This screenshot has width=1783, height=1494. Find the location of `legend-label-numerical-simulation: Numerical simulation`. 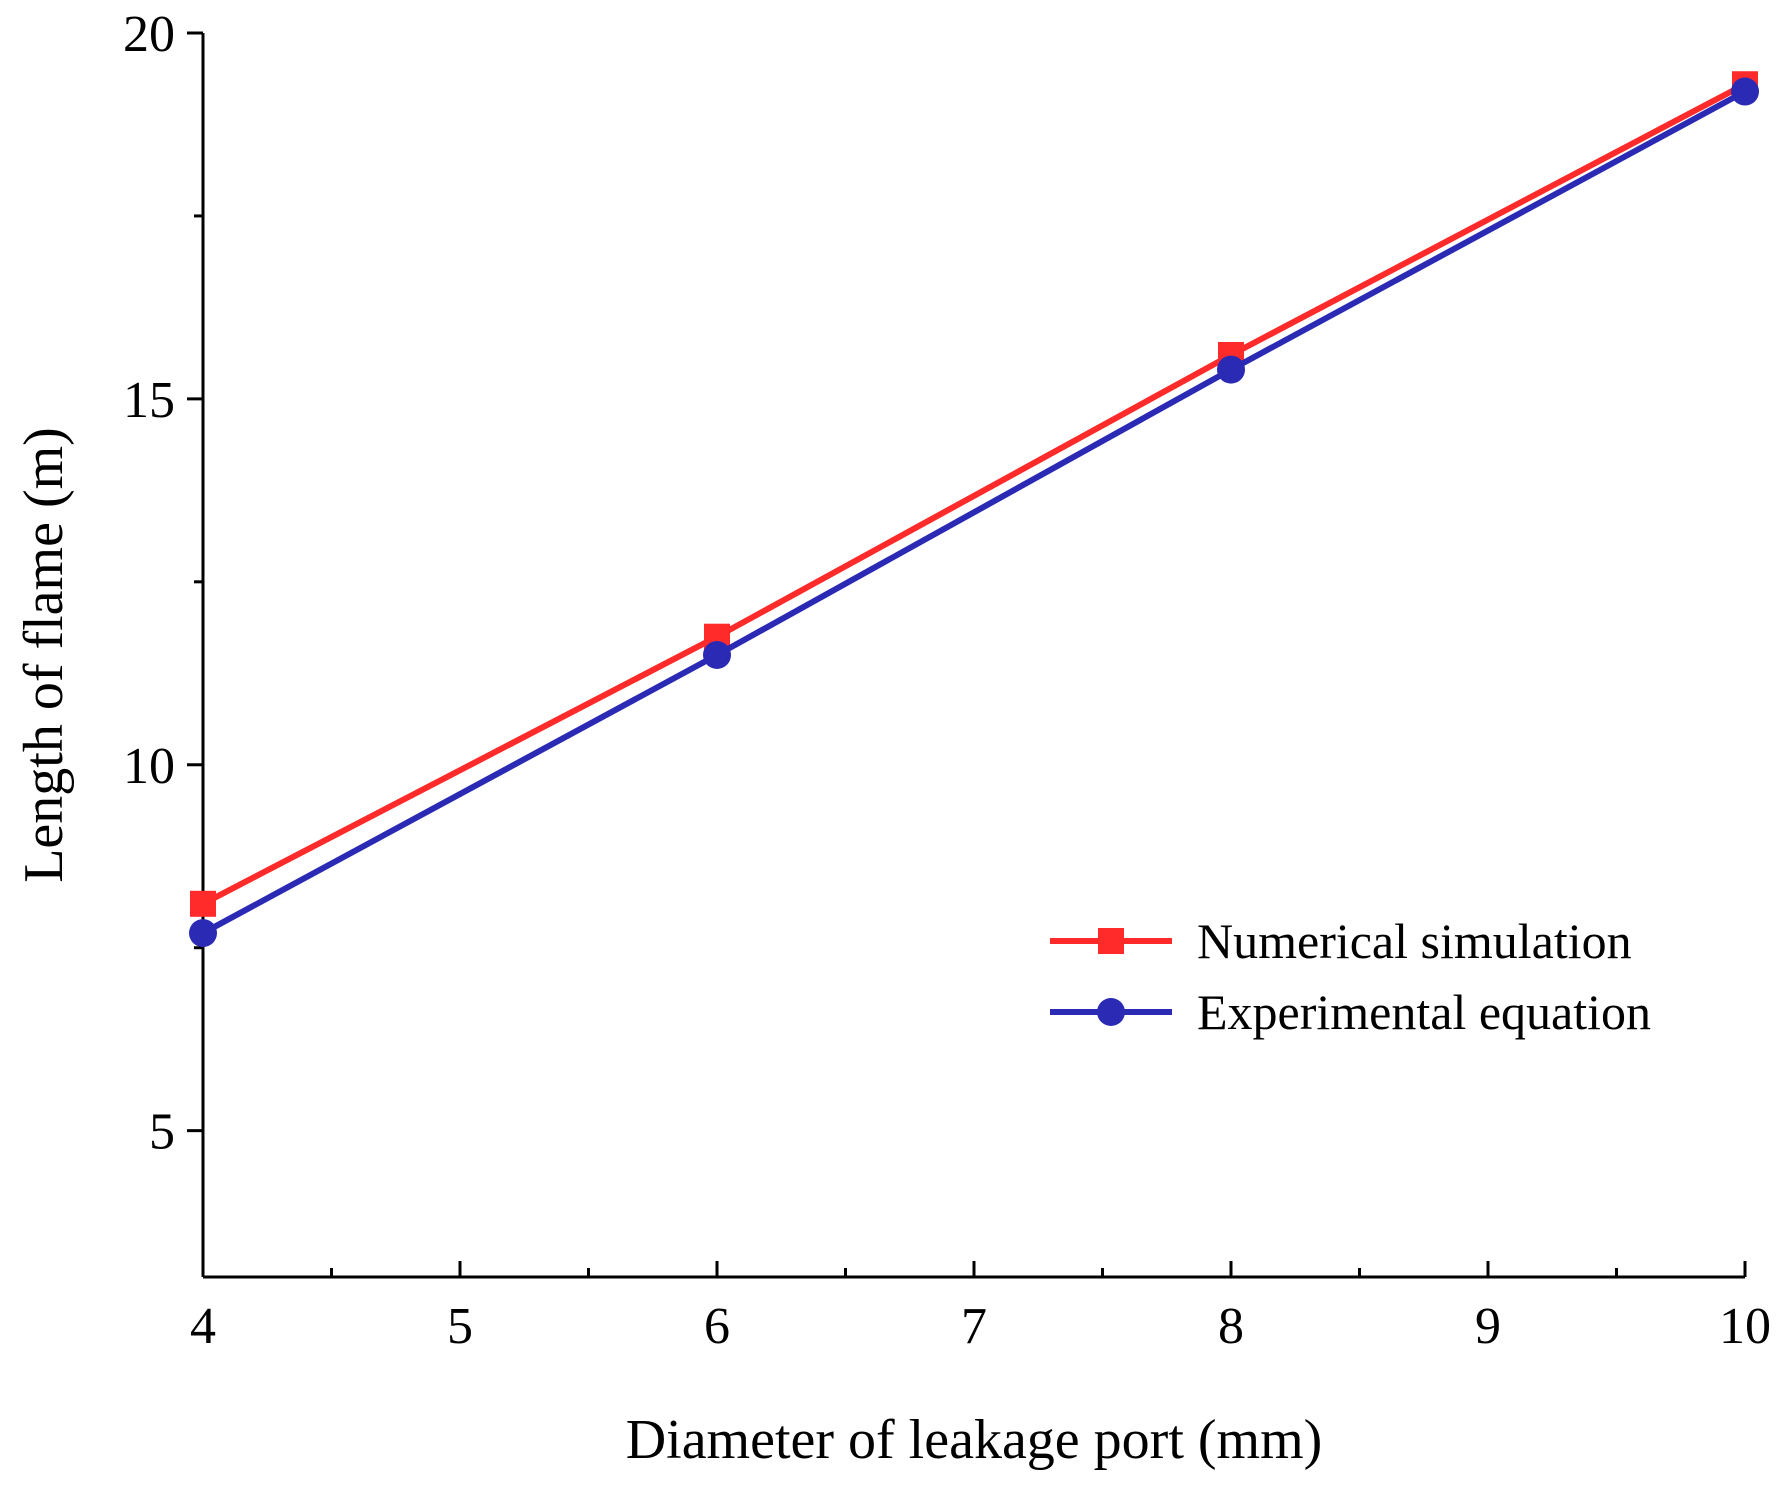

legend-label-numerical-simulation: Numerical simulation is located at coordinates (1414, 941).